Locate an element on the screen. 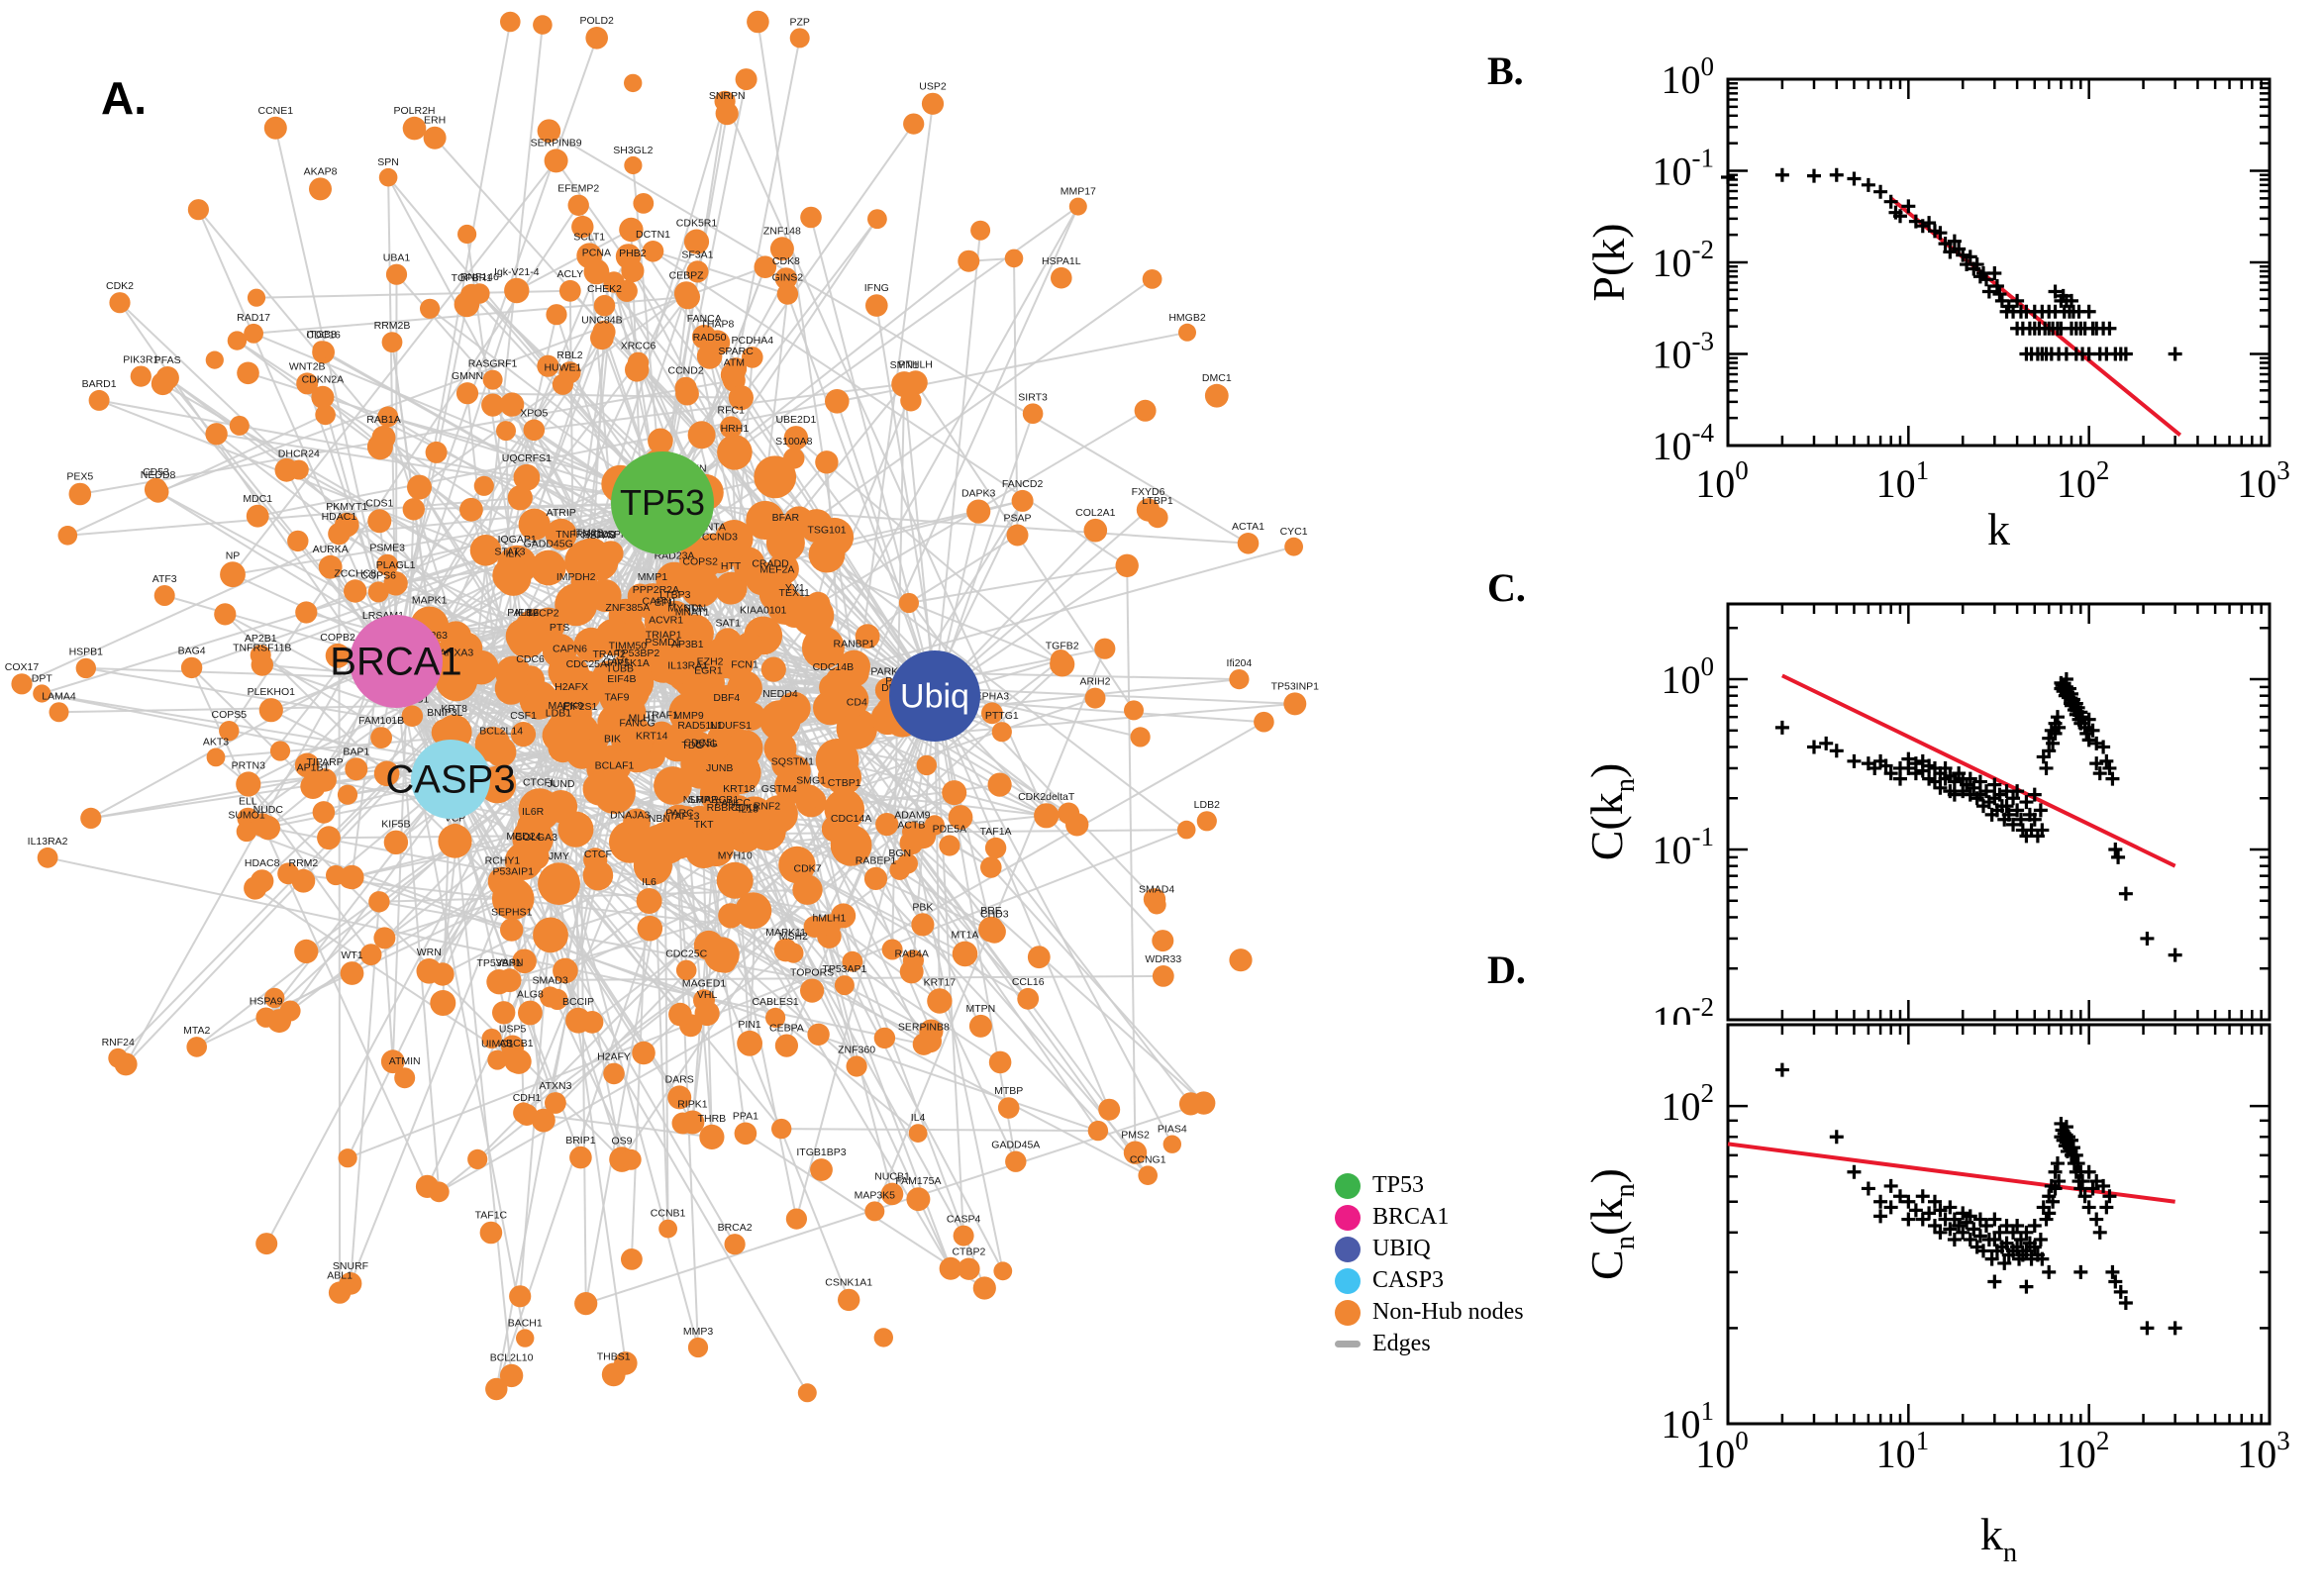 The width and height of the screenshot is (2323, 1596). gene-label: BAP1 is located at coordinates (356, 751).